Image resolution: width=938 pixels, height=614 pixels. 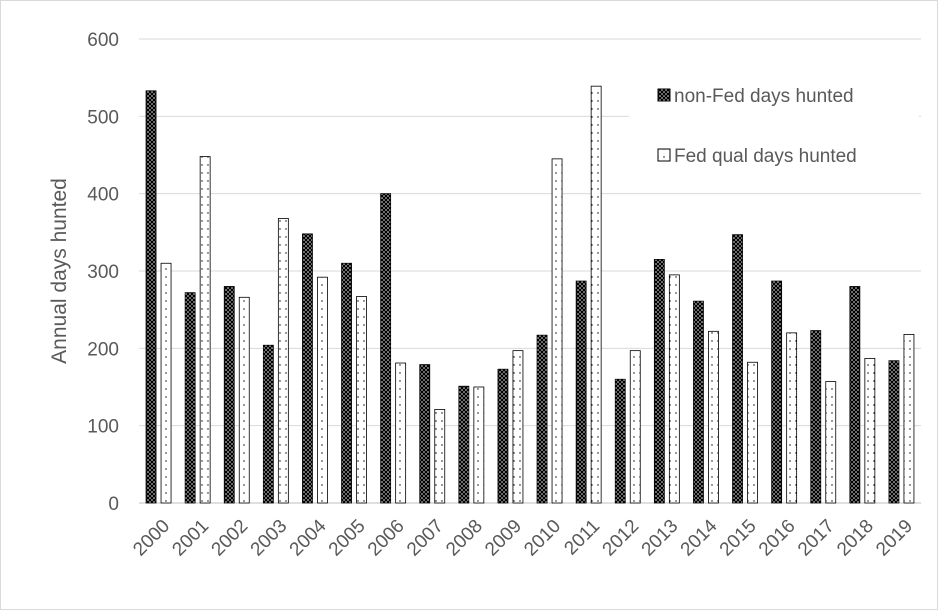 What do you see at coordinates (894, 538) in the screenshot?
I see `x-tick-label: 2019` at bounding box center [894, 538].